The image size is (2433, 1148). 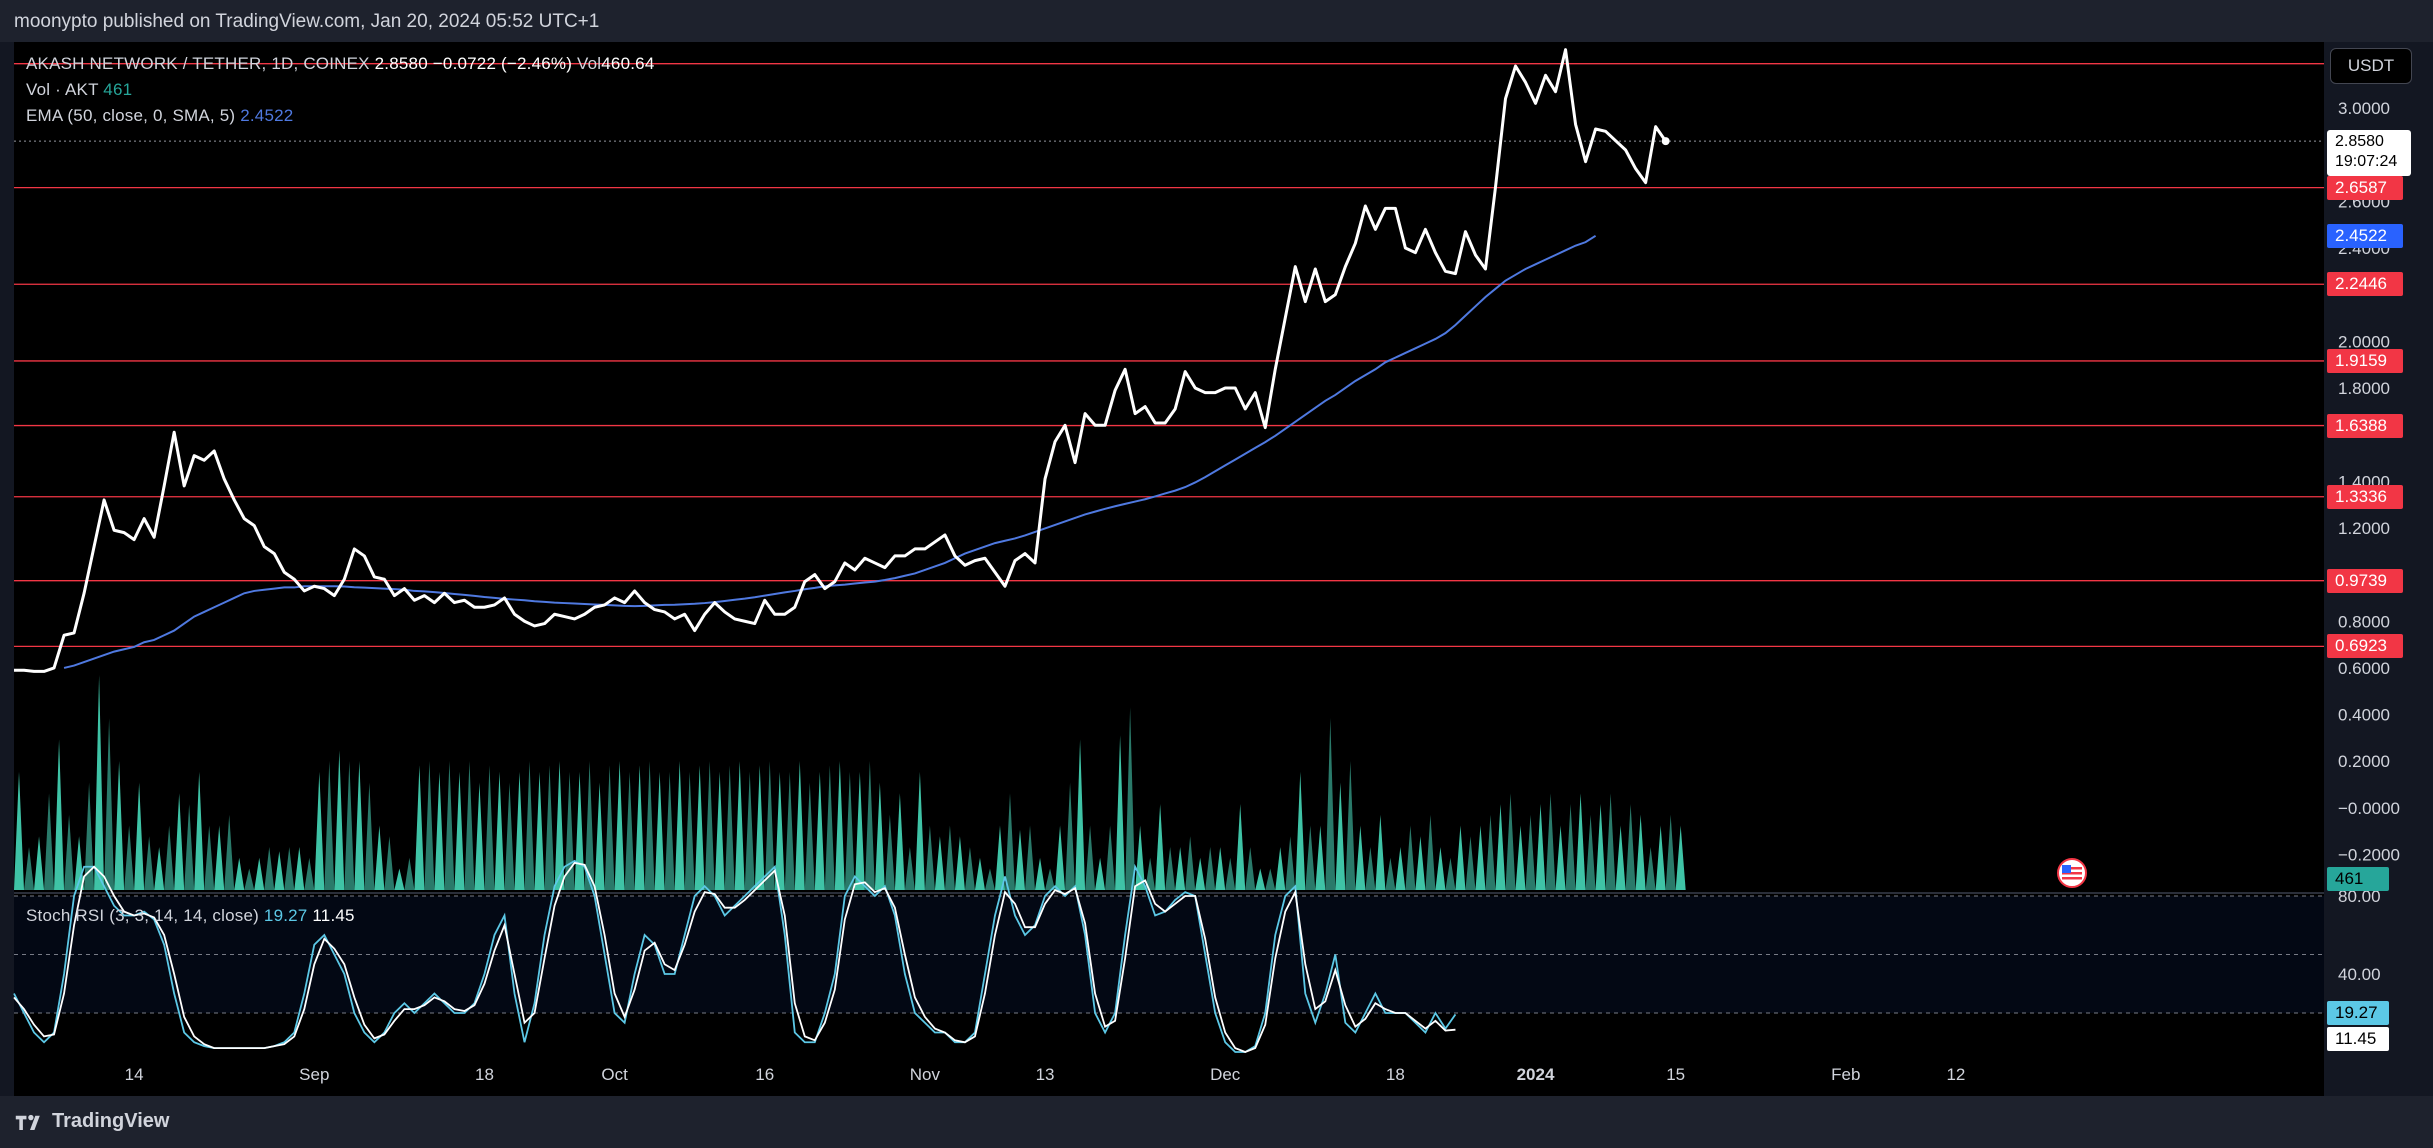 What do you see at coordinates (2364, 715) in the screenshot?
I see `price-axis-label: 0.4000` at bounding box center [2364, 715].